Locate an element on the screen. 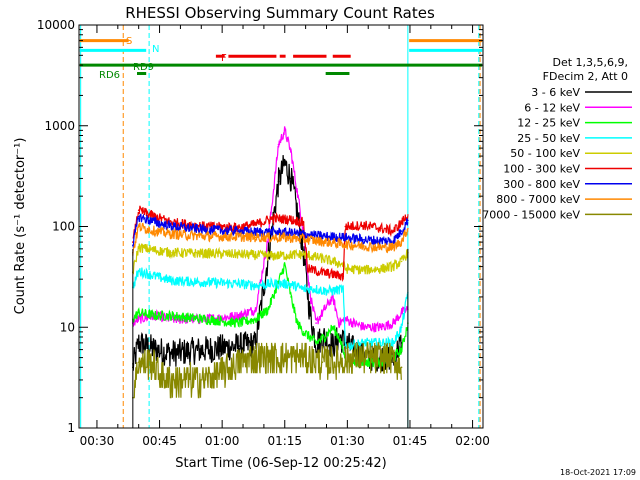  legend-label-6-12-kev: 6 - 12 keV is located at coordinates (552, 107).